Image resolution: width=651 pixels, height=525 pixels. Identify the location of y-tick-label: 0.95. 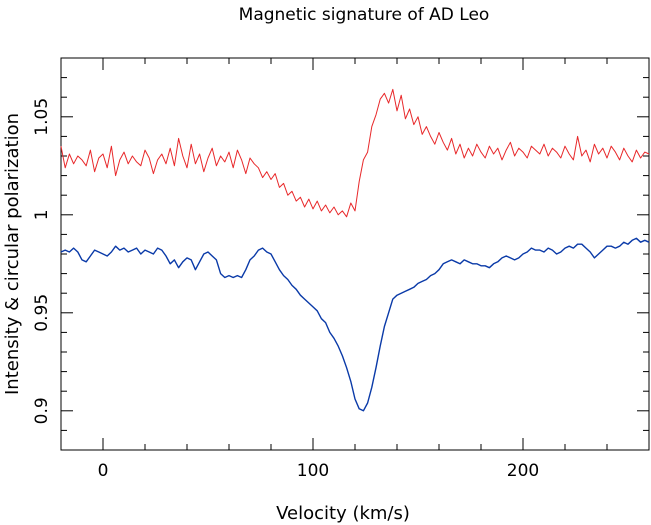
(42, 313).